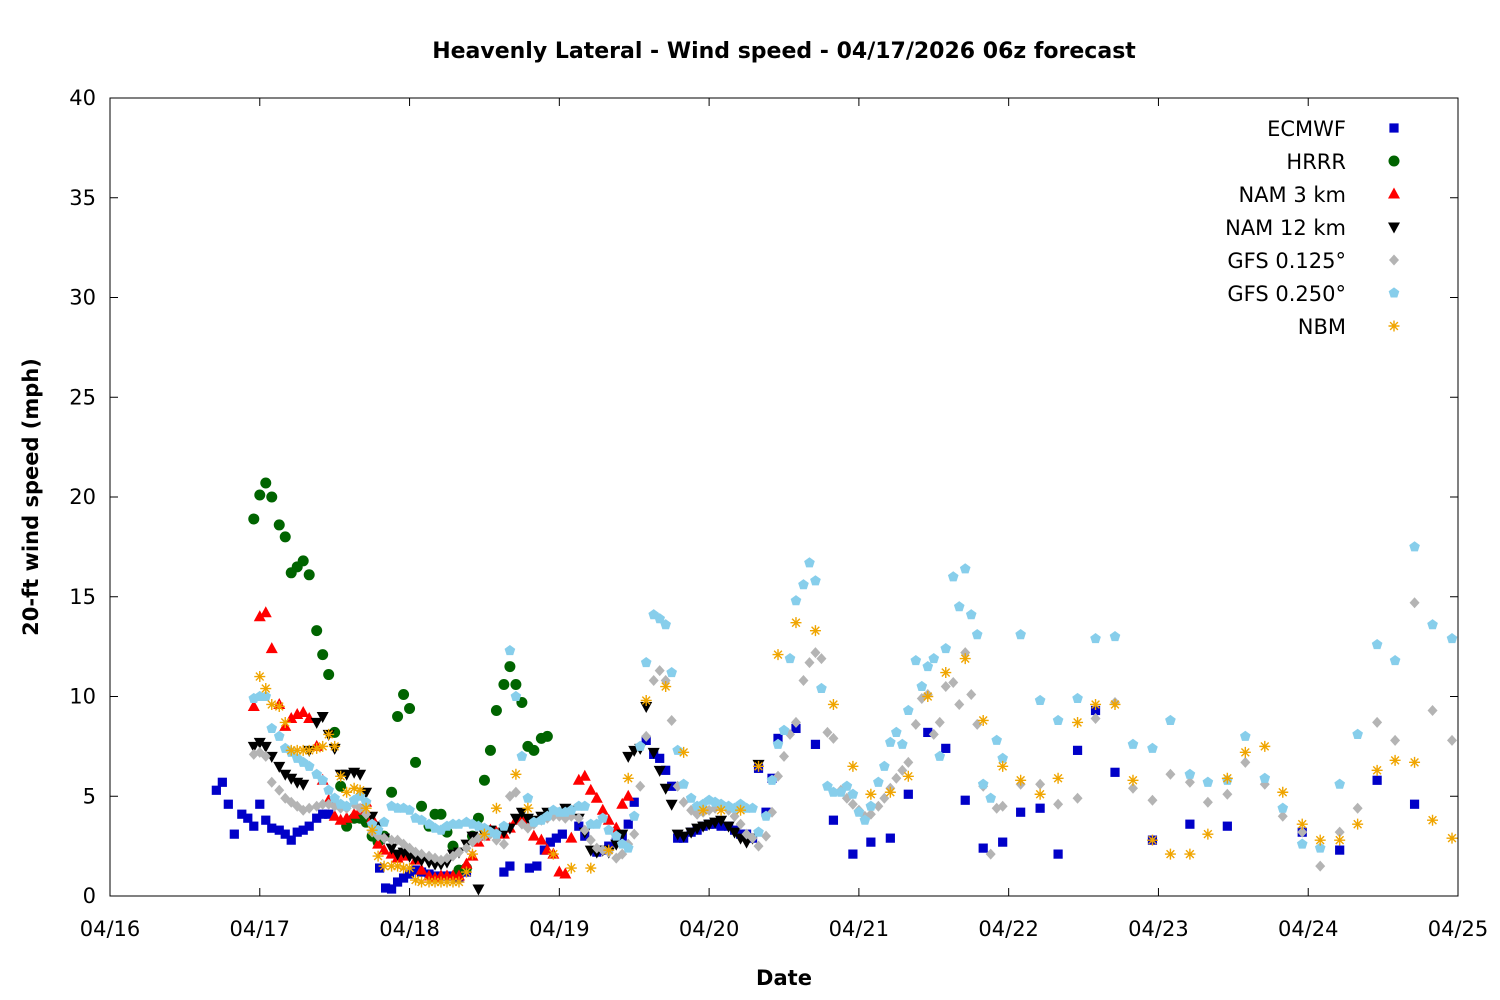 The height and width of the screenshot is (1000, 1500). I want to click on x-tick-label: 04/16, so click(110, 929).